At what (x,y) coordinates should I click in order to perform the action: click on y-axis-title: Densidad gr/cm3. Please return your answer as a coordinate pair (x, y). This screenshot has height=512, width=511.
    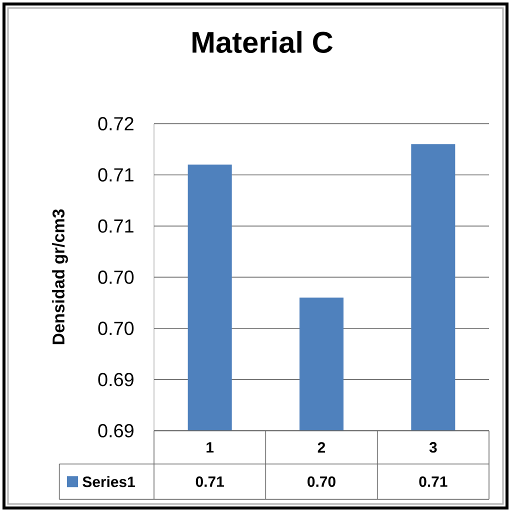
    Looking at the image, I should click on (60, 276).